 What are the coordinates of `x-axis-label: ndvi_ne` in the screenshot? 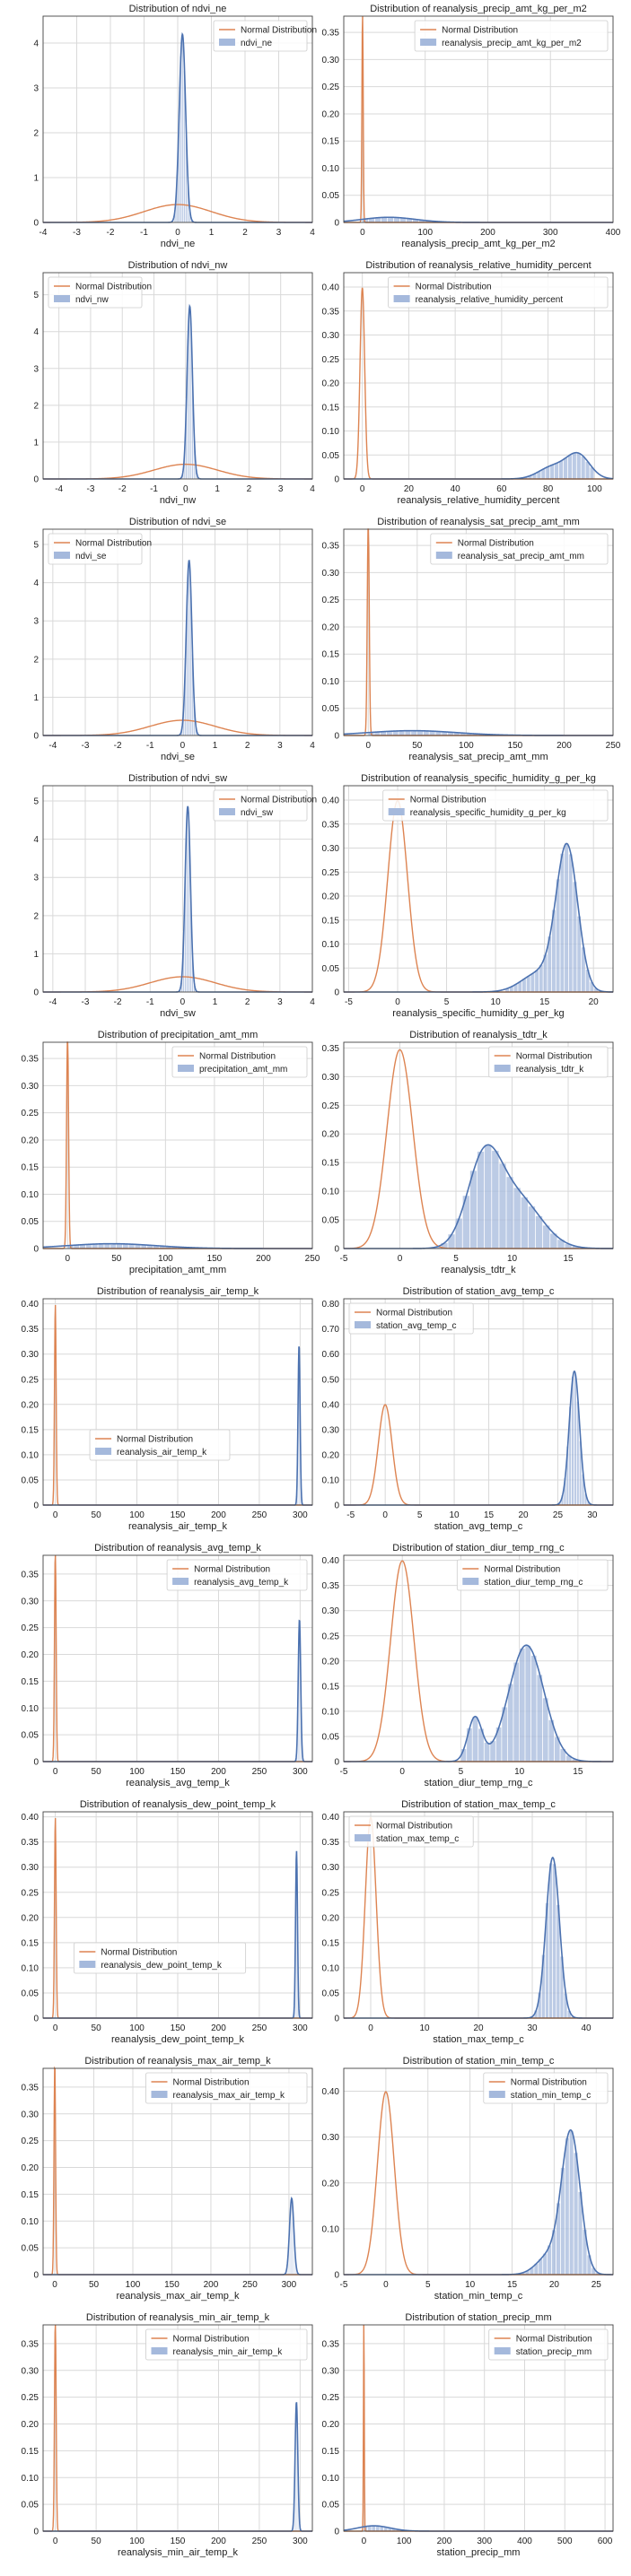 It's located at (179, 244).